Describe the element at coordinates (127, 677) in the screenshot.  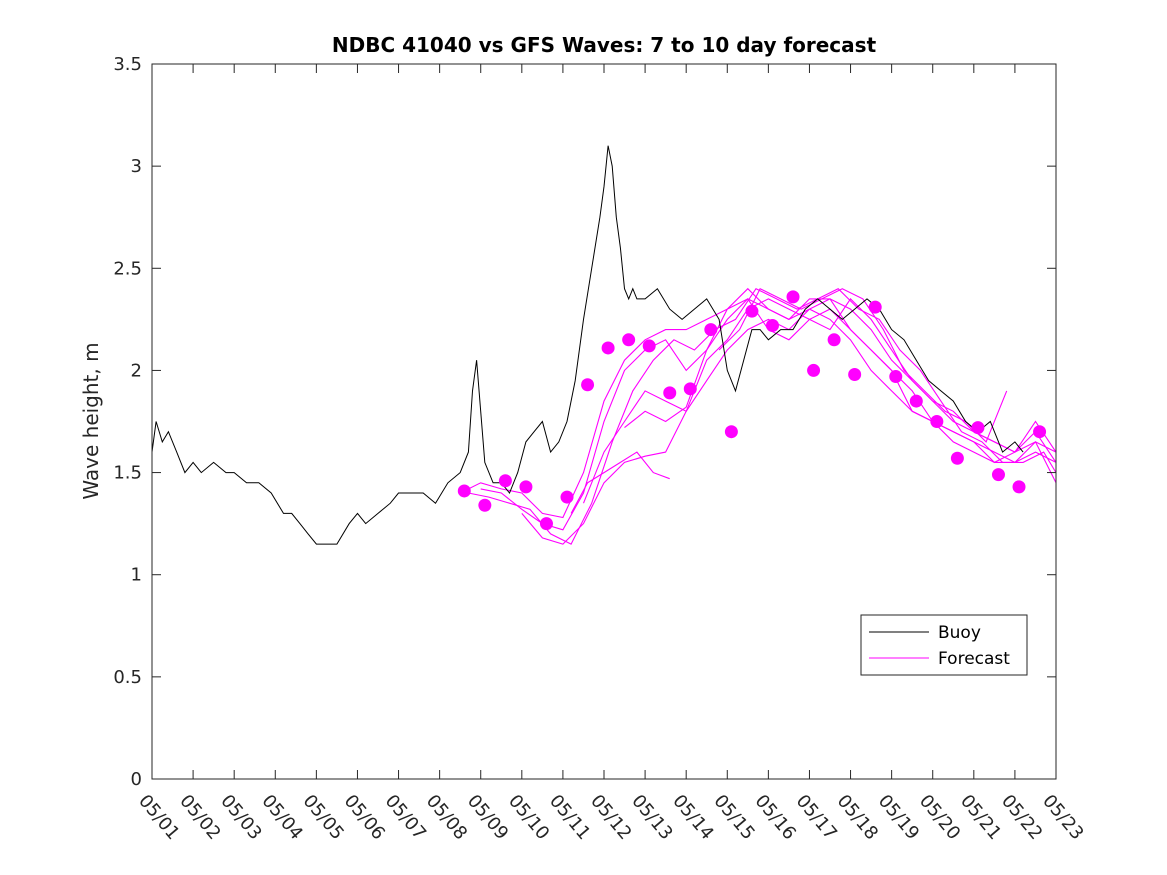
I see `y-tick-label: 0.5` at that location.